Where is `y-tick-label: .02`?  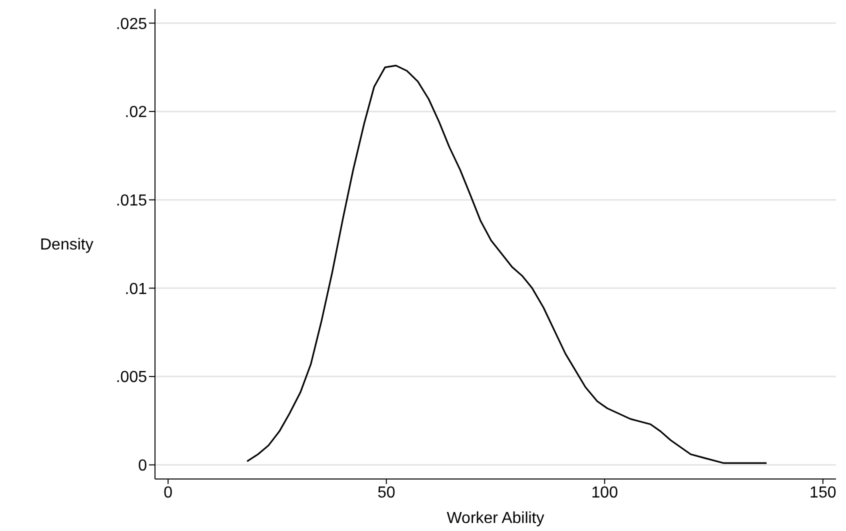
y-tick-label: .02 is located at coordinates (136, 113).